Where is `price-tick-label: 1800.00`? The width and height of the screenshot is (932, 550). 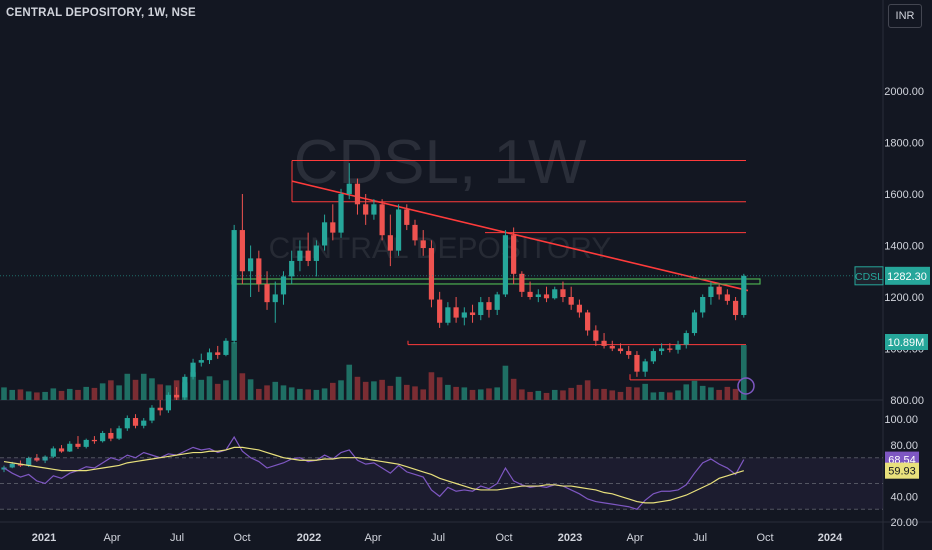
price-tick-label: 1800.00 is located at coordinates (904, 144).